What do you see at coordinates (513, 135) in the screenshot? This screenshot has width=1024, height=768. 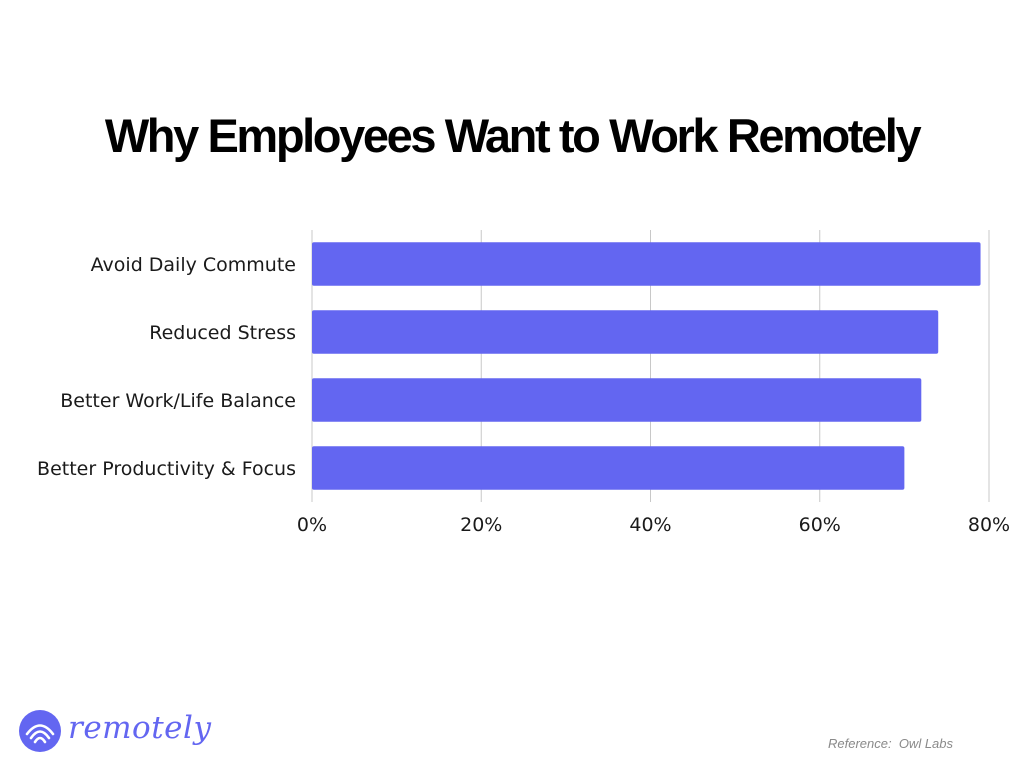 I see `chart-title: Why Employees Want to Work Remotely` at bounding box center [513, 135].